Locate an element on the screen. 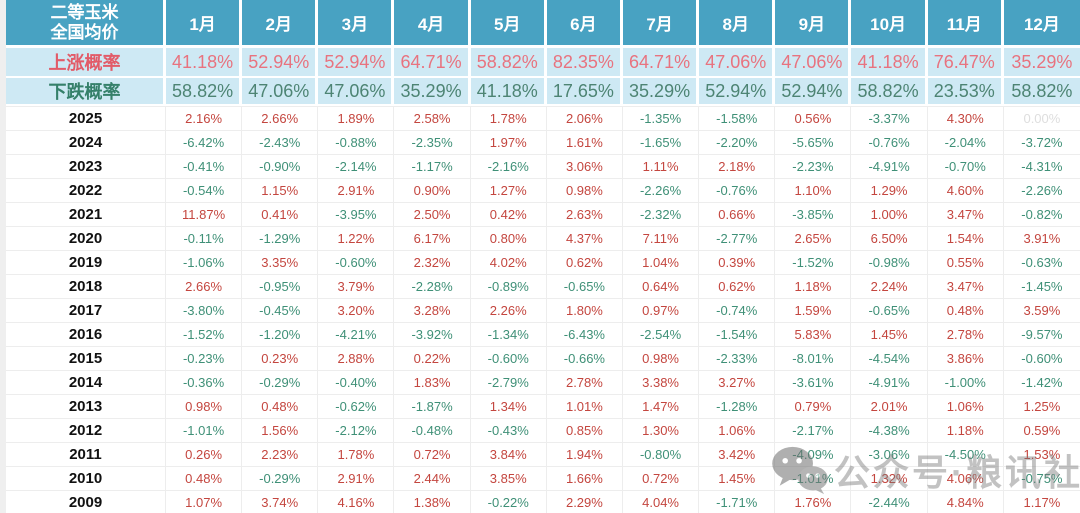 The image size is (1080, 513). data-cell: 1.45% is located at coordinates (889, 334).